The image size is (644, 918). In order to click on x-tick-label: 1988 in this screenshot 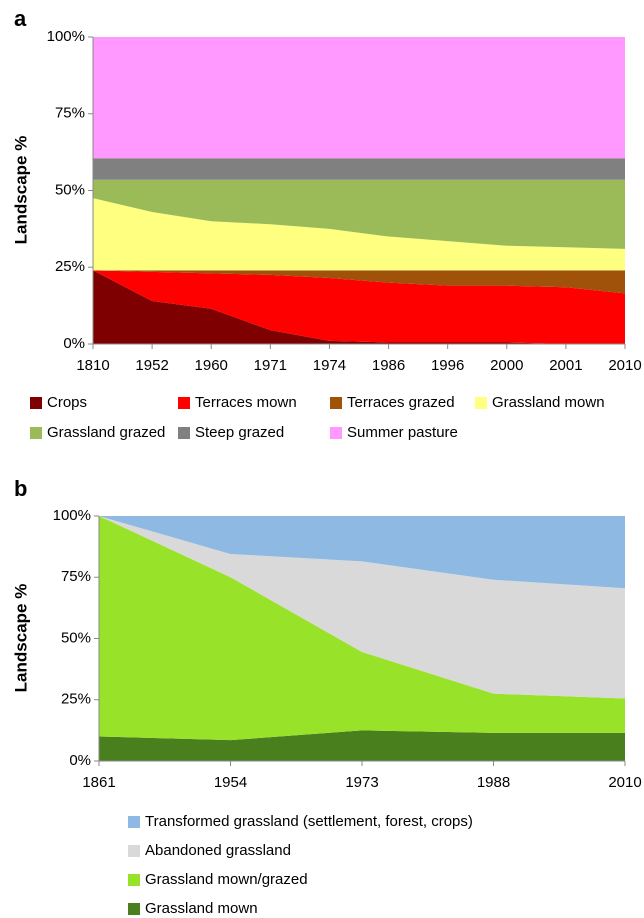, I will do `click(493, 782)`.